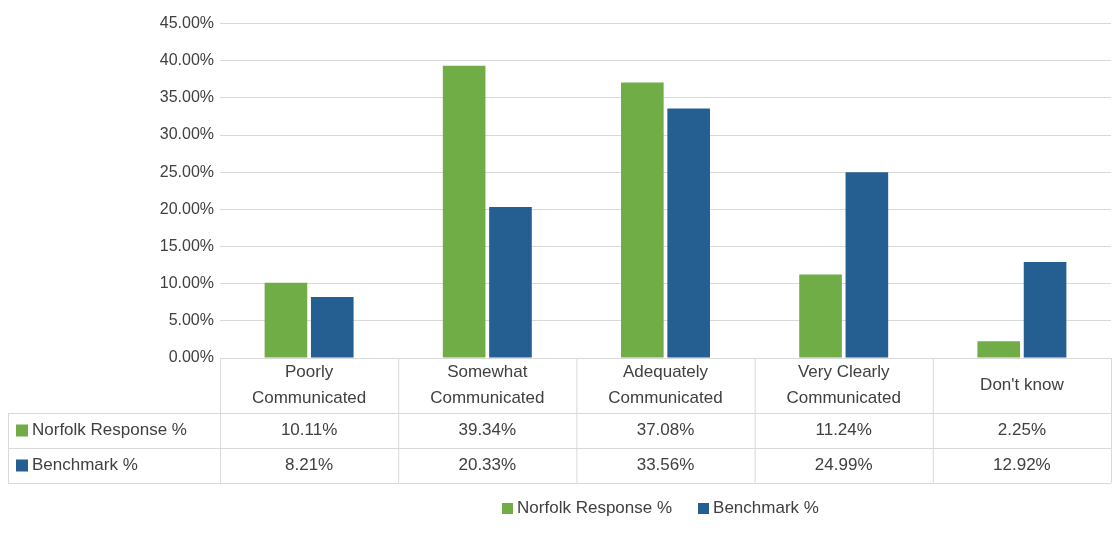 The image size is (1118, 540). What do you see at coordinates (487, 430) in the screenshot?
I see `data-label: 39.34%` at bounding box center [487, 430].